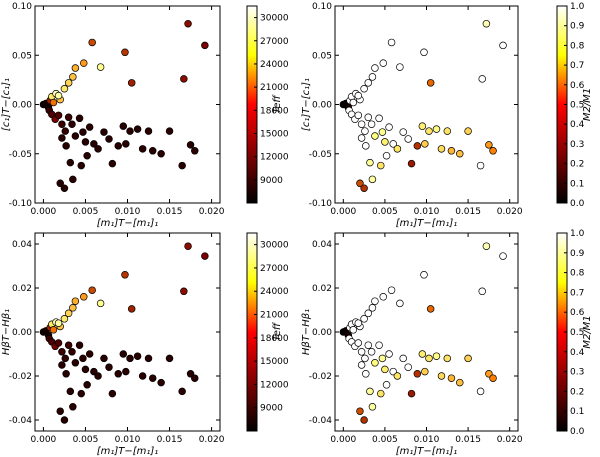 This screenshot has height=457, width=600. What do you see at coordinates (271, 181) in the screenshot?
I see `colorbar-tick-label: 9000` at bounding box center [271, 181].